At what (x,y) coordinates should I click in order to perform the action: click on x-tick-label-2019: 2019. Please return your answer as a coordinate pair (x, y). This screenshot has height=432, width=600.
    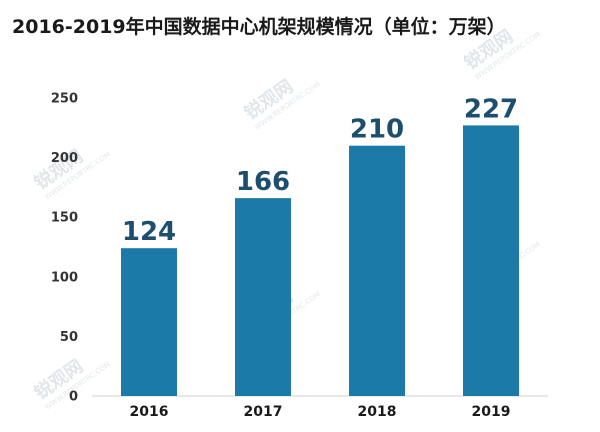
    Looking at the image, I should click on (491, 412).